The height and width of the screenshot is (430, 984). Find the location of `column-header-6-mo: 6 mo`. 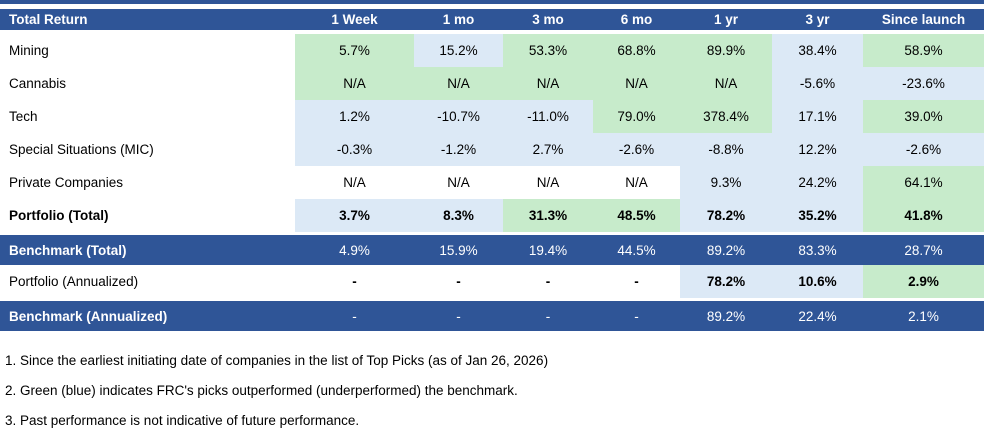

column-header-6-mo: 6 mo is located at coordinates (636, 19).